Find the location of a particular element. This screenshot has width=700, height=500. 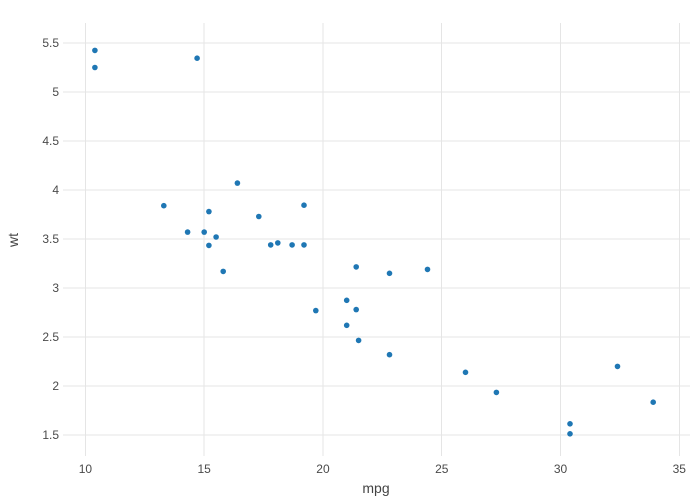

y-tick-label: 2 is located at coordinates (55, 386).